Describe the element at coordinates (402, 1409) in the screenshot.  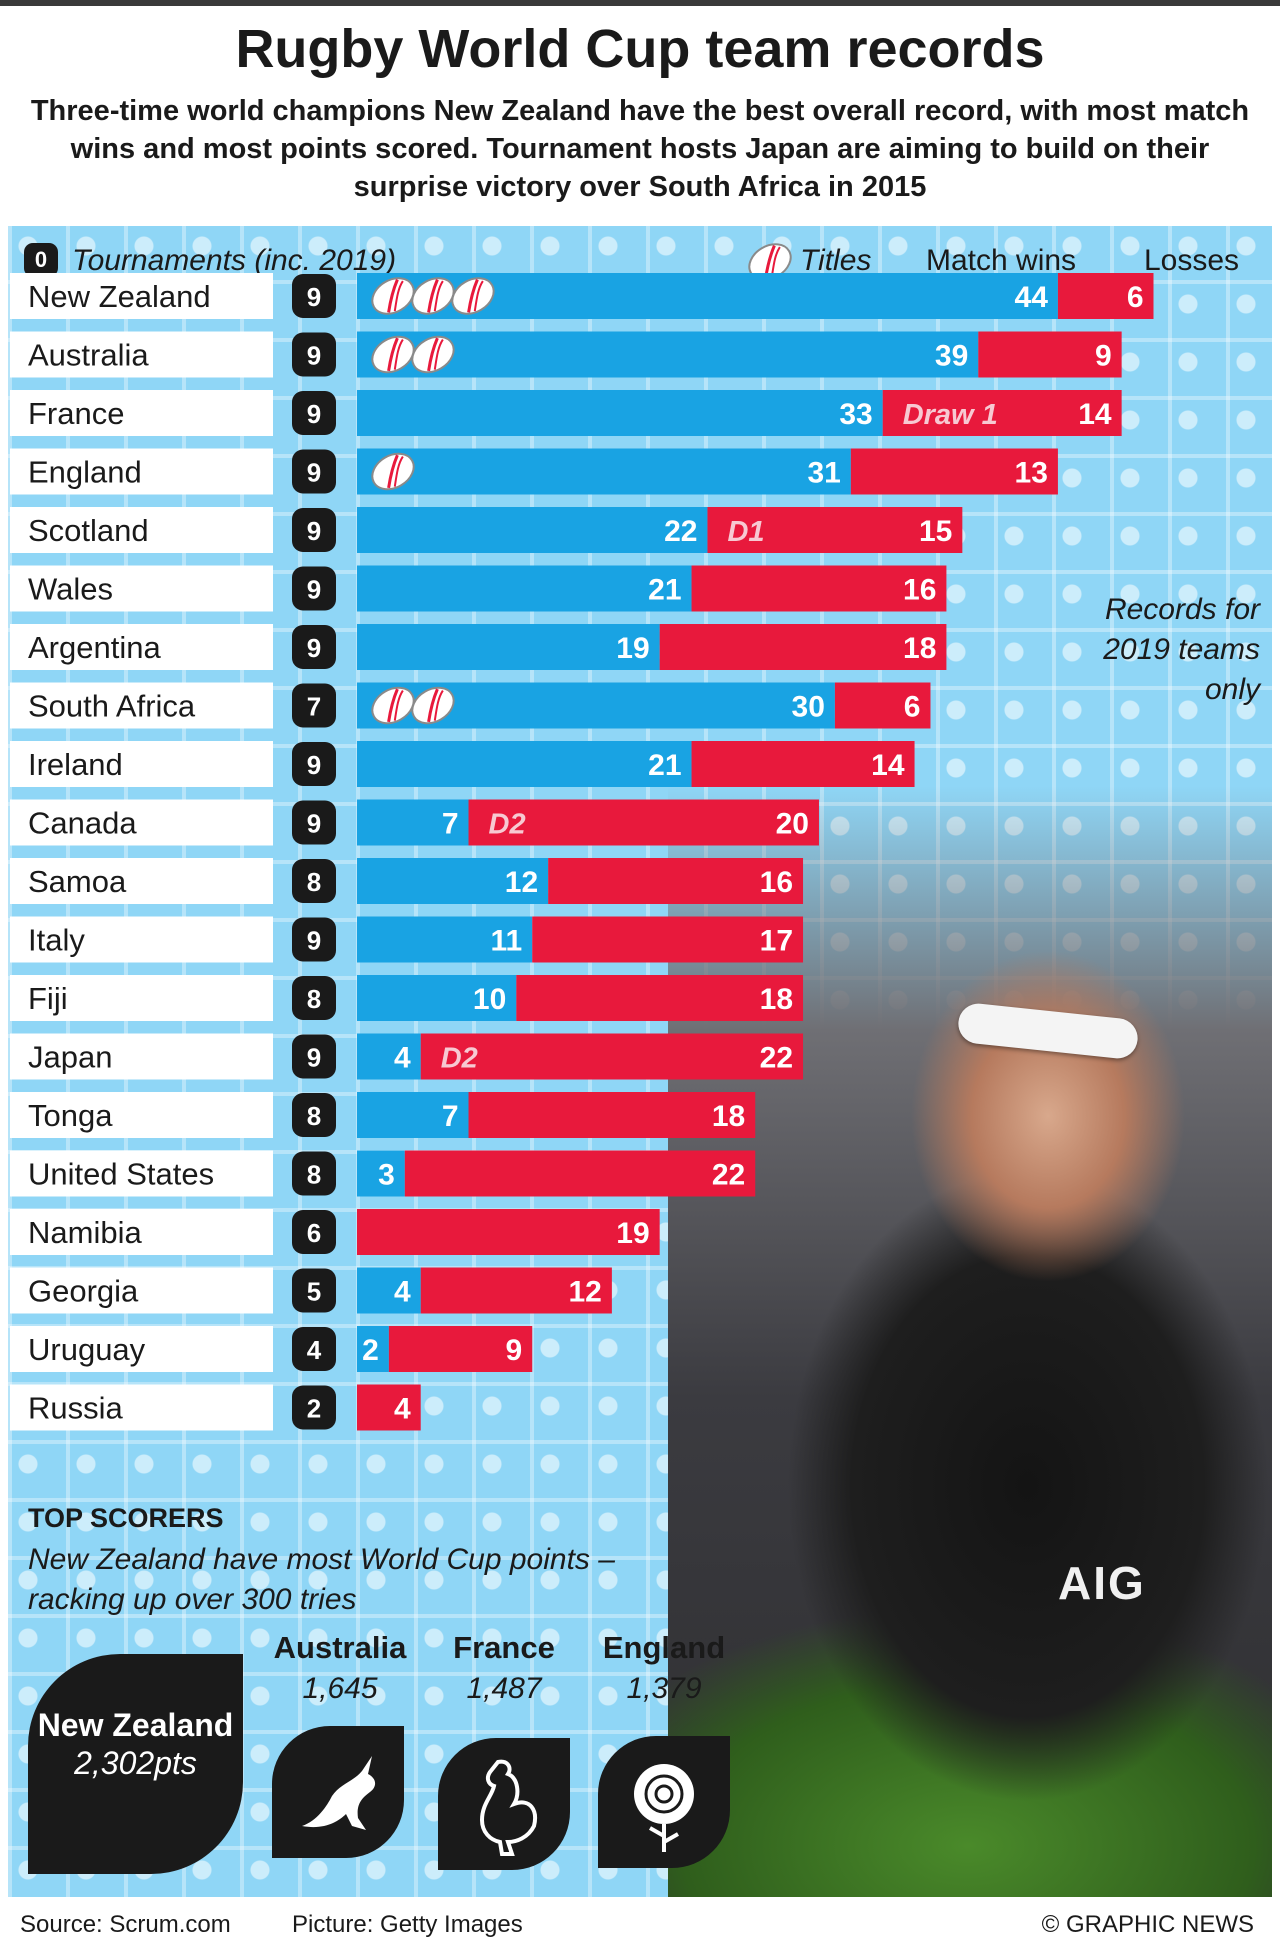
I see `losses-label-russia: 4` at that location.